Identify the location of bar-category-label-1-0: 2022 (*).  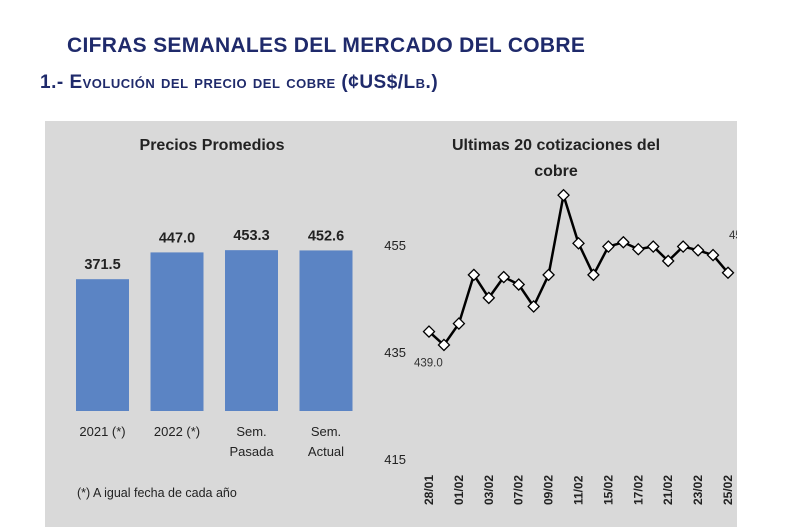
(177, 431).